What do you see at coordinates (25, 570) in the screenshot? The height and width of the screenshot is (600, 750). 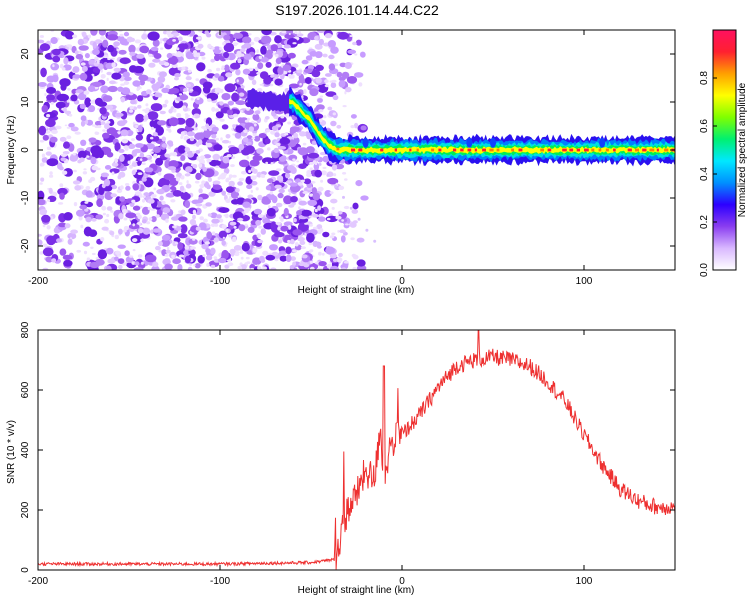 I see `snr-ytick-label: 0` at bounding box center [25, 570].